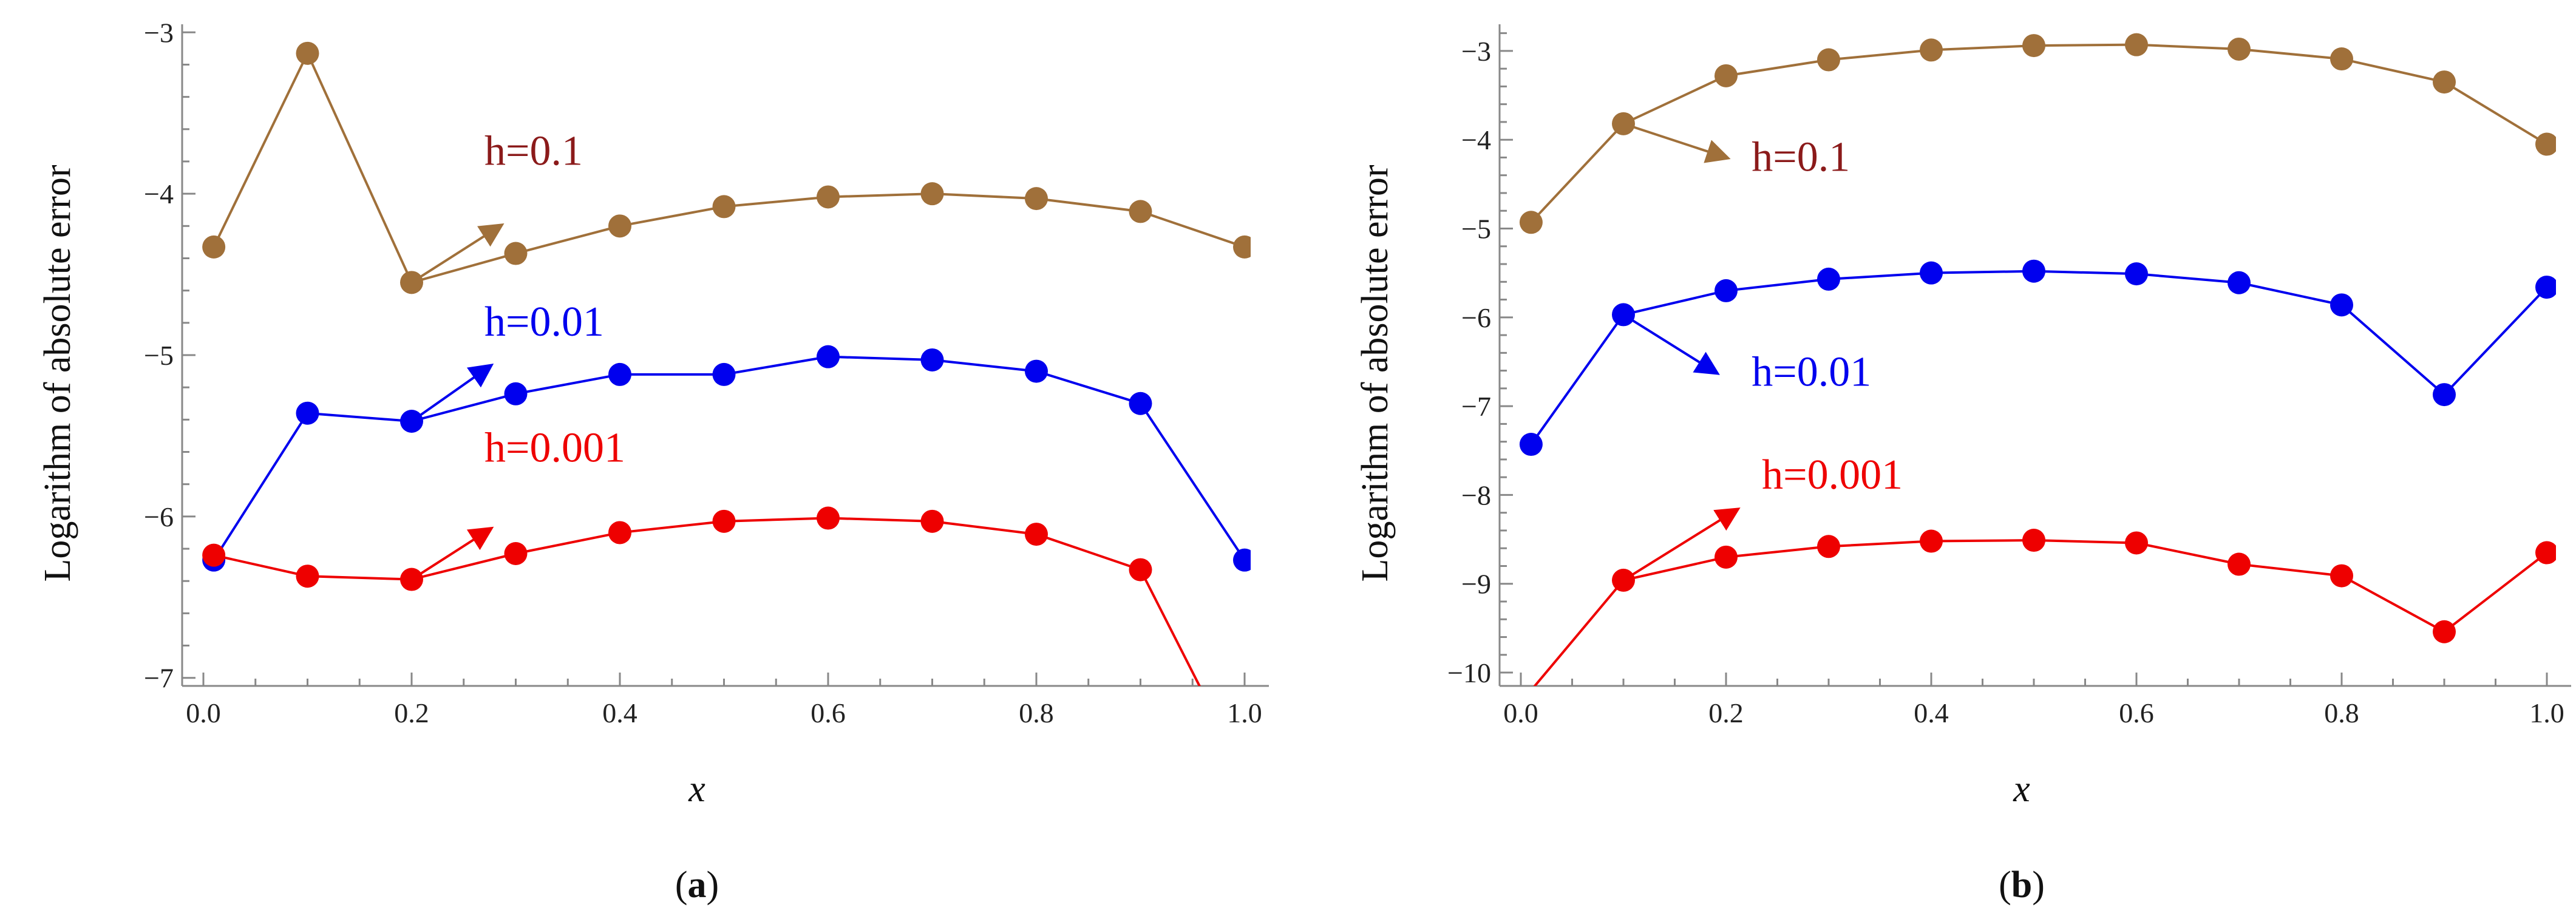 Image resolution: width=2576 pixels, height=919 pixels. Describe the element at coordinates (544, 322) in the screenshot. I see `annotation-label-h=0.01: h=0.01` at that location.